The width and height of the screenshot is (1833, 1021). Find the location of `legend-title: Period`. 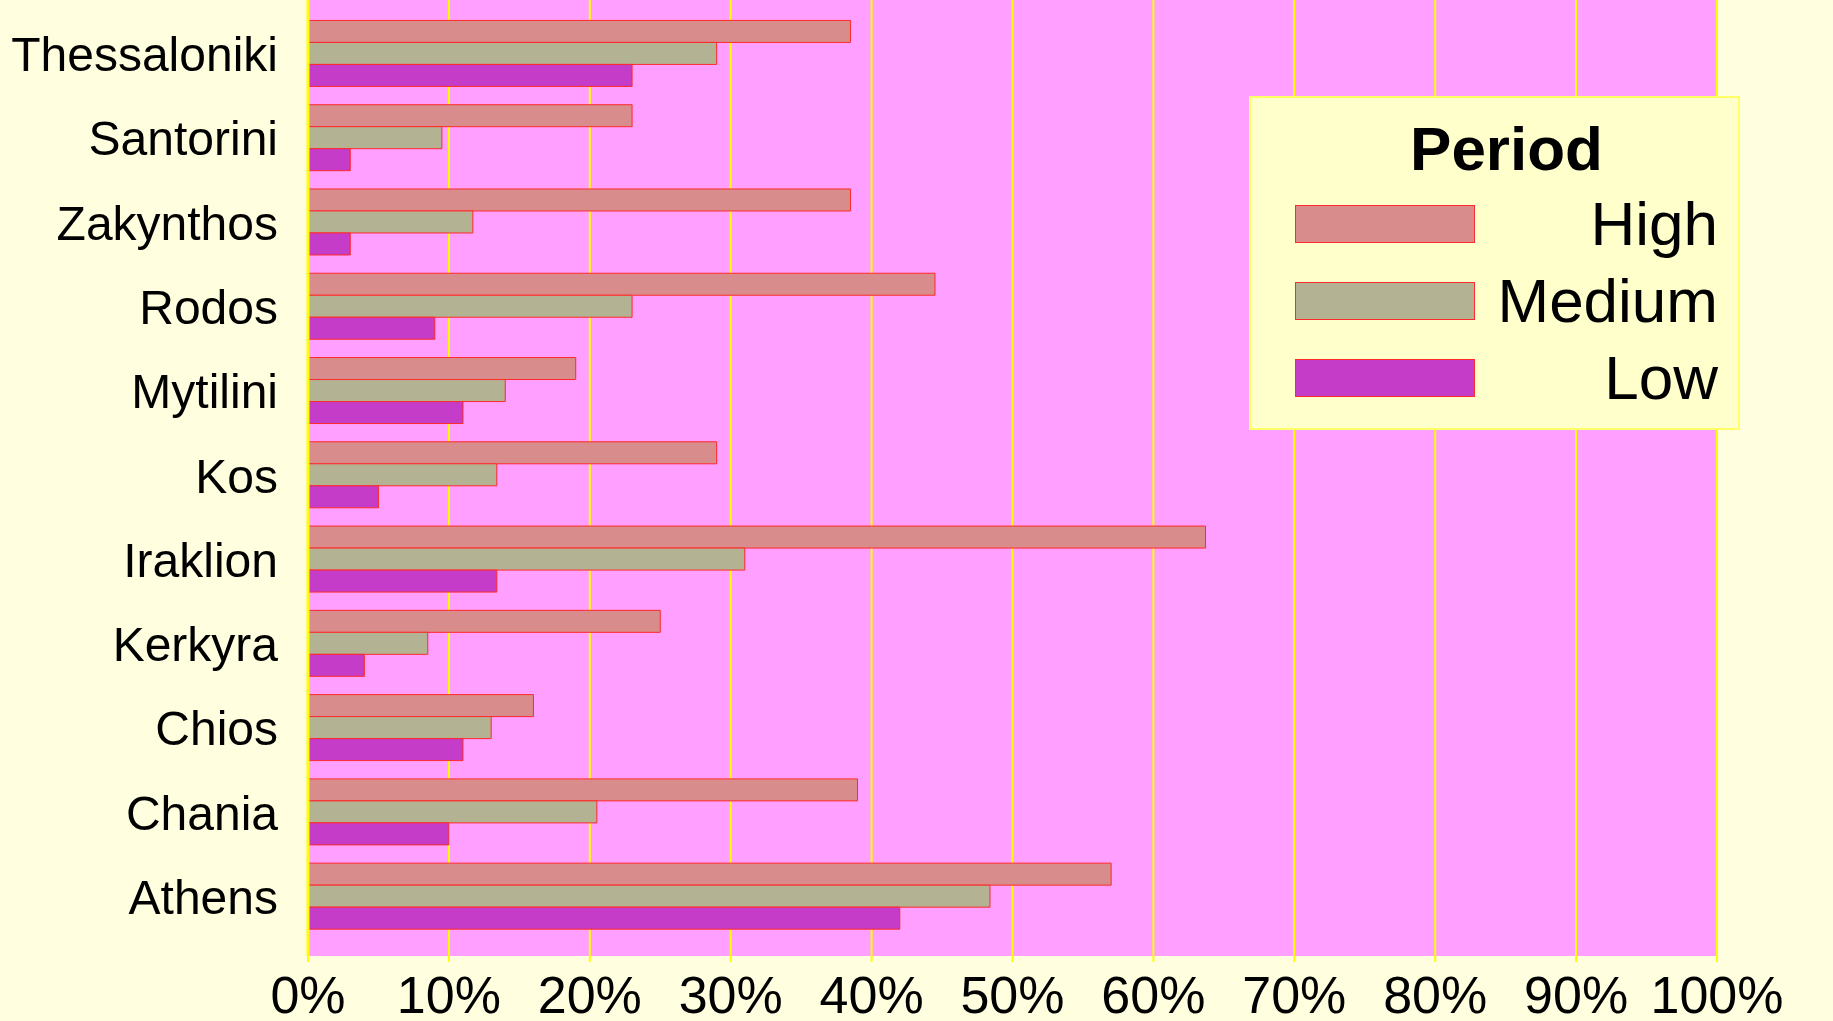

legend-title: Period is located at coordinates (1506, 148).